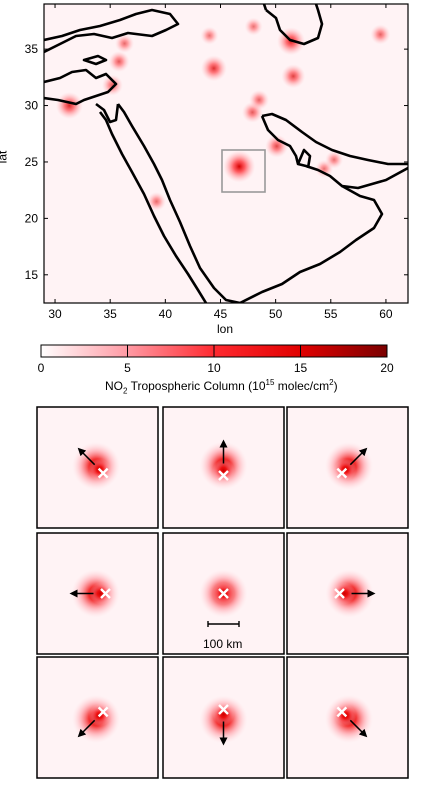 This screenshot has width=423, height=787. I want to click on coastline-cyprus, so click(95, 60).